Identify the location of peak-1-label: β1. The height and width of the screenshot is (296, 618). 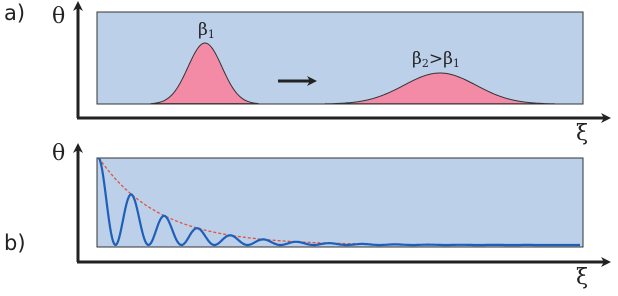
(206, 31).